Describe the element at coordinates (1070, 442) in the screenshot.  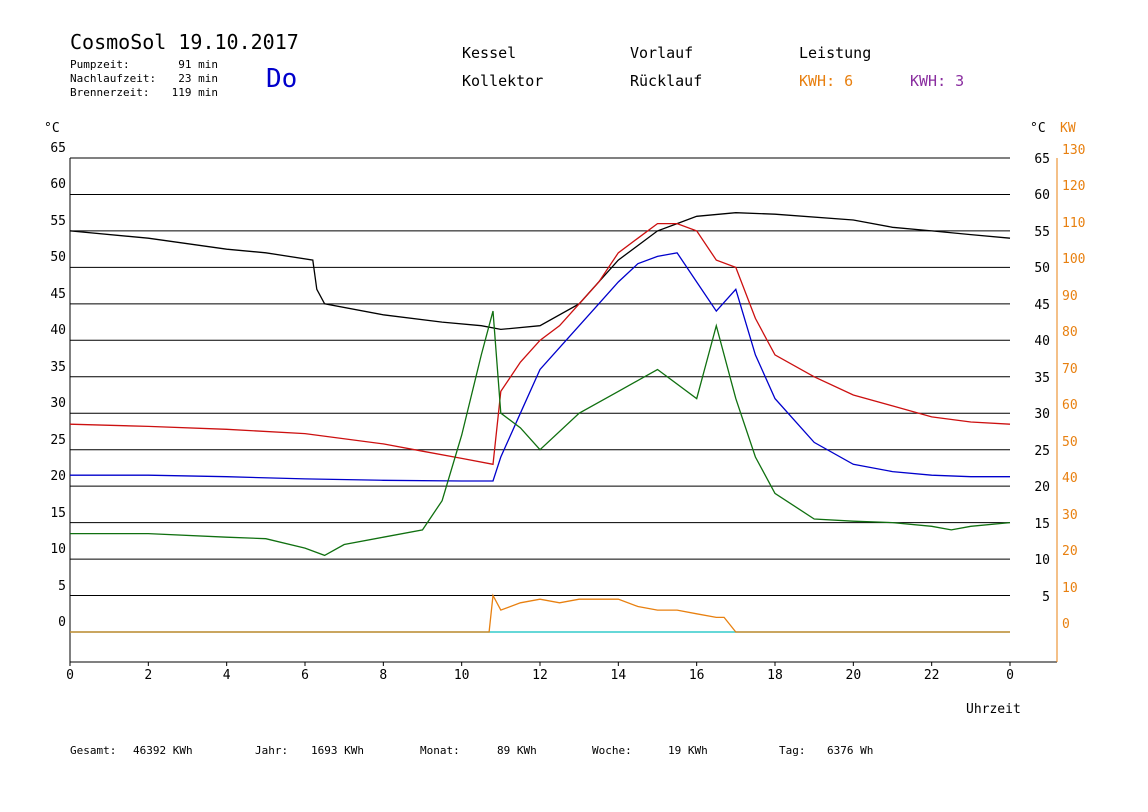
I see `y2-tick-50: 50` at that location.